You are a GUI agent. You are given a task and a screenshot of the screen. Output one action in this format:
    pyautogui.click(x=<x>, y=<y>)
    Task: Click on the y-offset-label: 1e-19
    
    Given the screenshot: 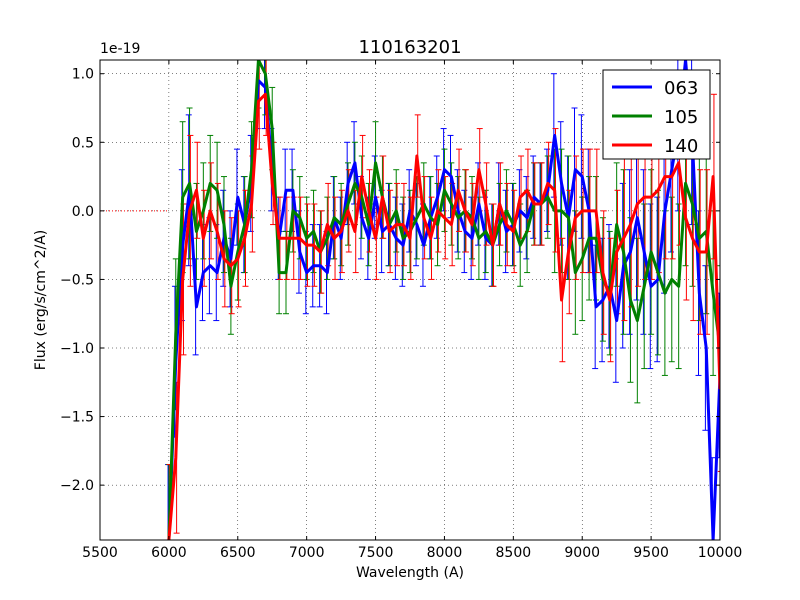 What is the action you would take?
    pyautogui.click(x=120, y=49)
    